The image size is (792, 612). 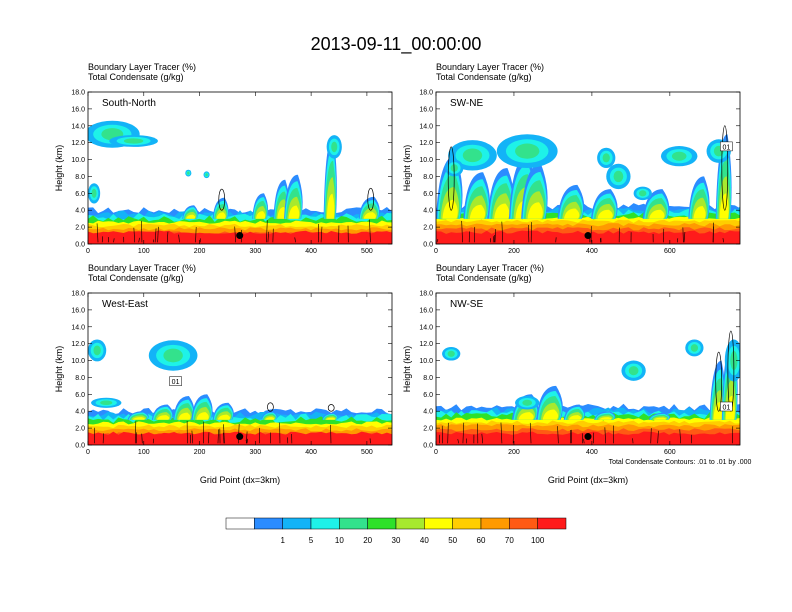 I want to click on y-tick-label: 10.0, so click(x=78, y=160).